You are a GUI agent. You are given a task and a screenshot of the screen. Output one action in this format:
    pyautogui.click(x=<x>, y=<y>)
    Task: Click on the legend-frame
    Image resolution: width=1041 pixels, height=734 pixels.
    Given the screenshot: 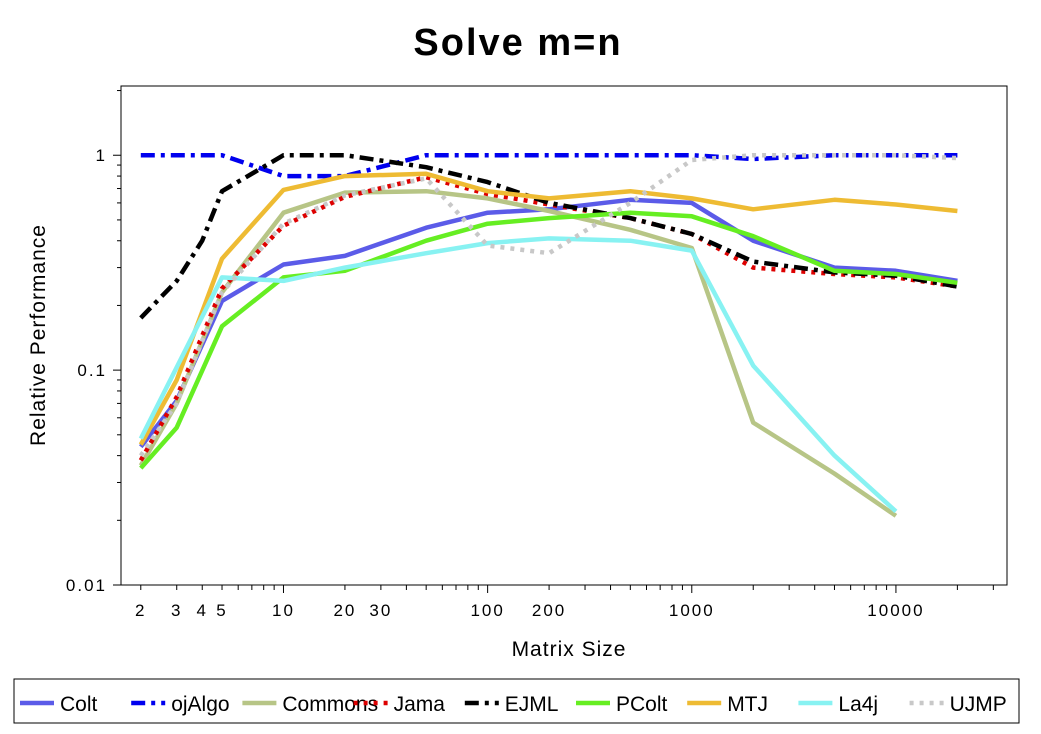 What is the action you would take?
    pyautogui.click(x=516, y=701)
    